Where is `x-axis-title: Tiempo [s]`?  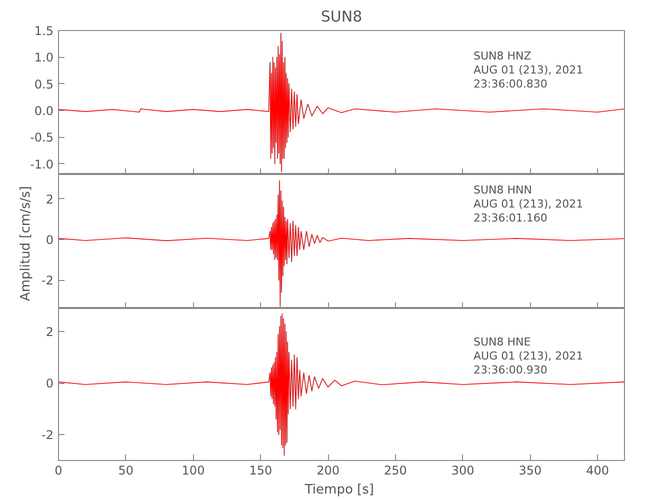 x-axis-title: Tiempo [s] is located at coordinates (339, 490).